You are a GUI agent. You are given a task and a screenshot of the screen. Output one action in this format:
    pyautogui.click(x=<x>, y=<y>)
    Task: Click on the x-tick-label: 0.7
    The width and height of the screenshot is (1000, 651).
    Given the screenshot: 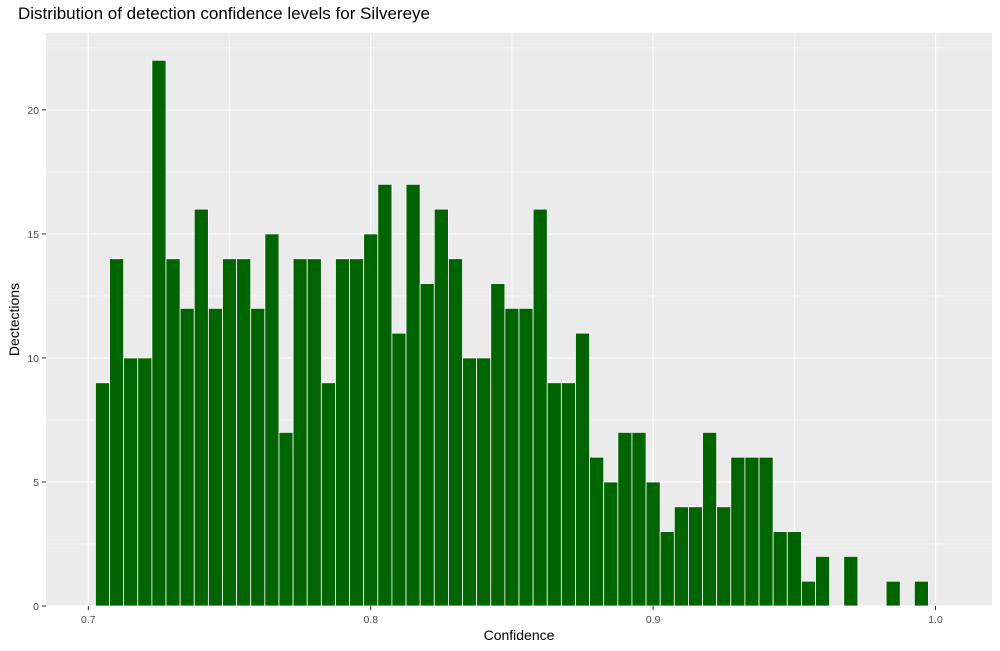 What is the action you would take?
    pyautogui.click(x=88, y=620)
    